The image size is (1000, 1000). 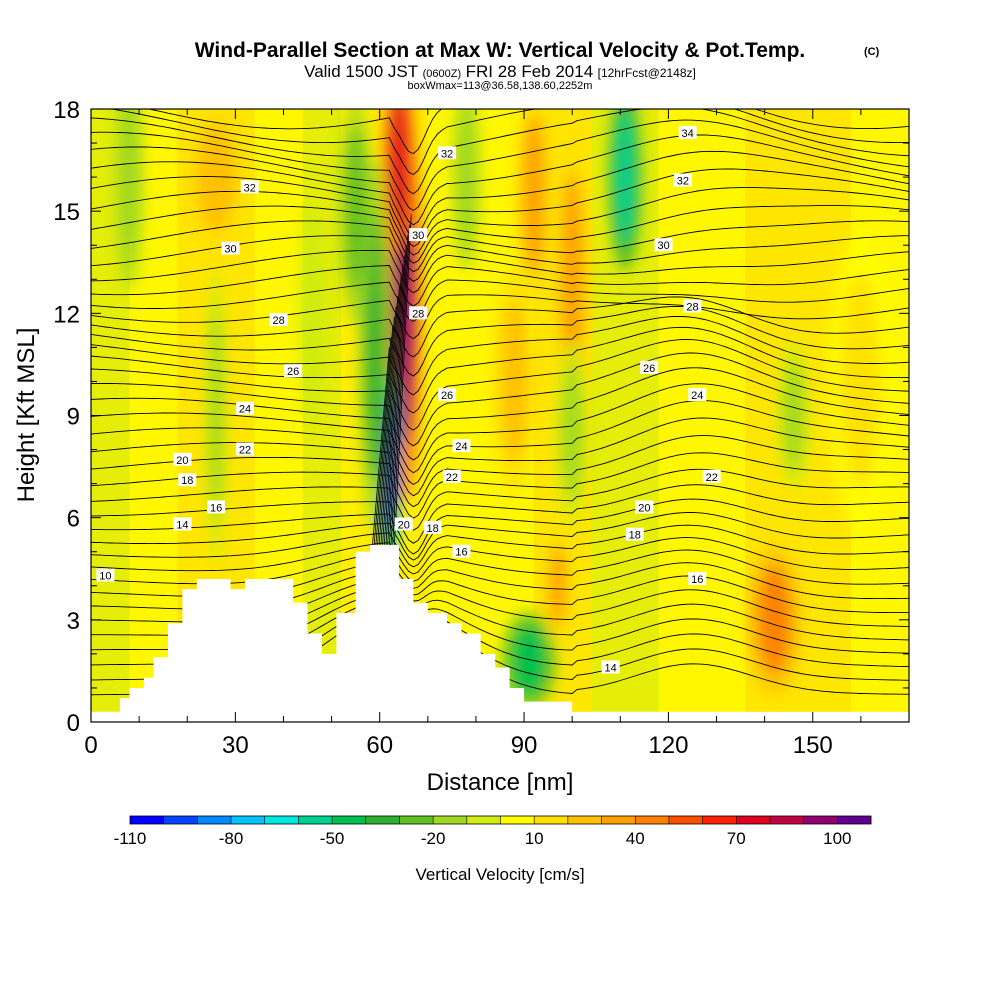 I want to click on colorbar-tick-label: -80, so click(x=231, y=838).